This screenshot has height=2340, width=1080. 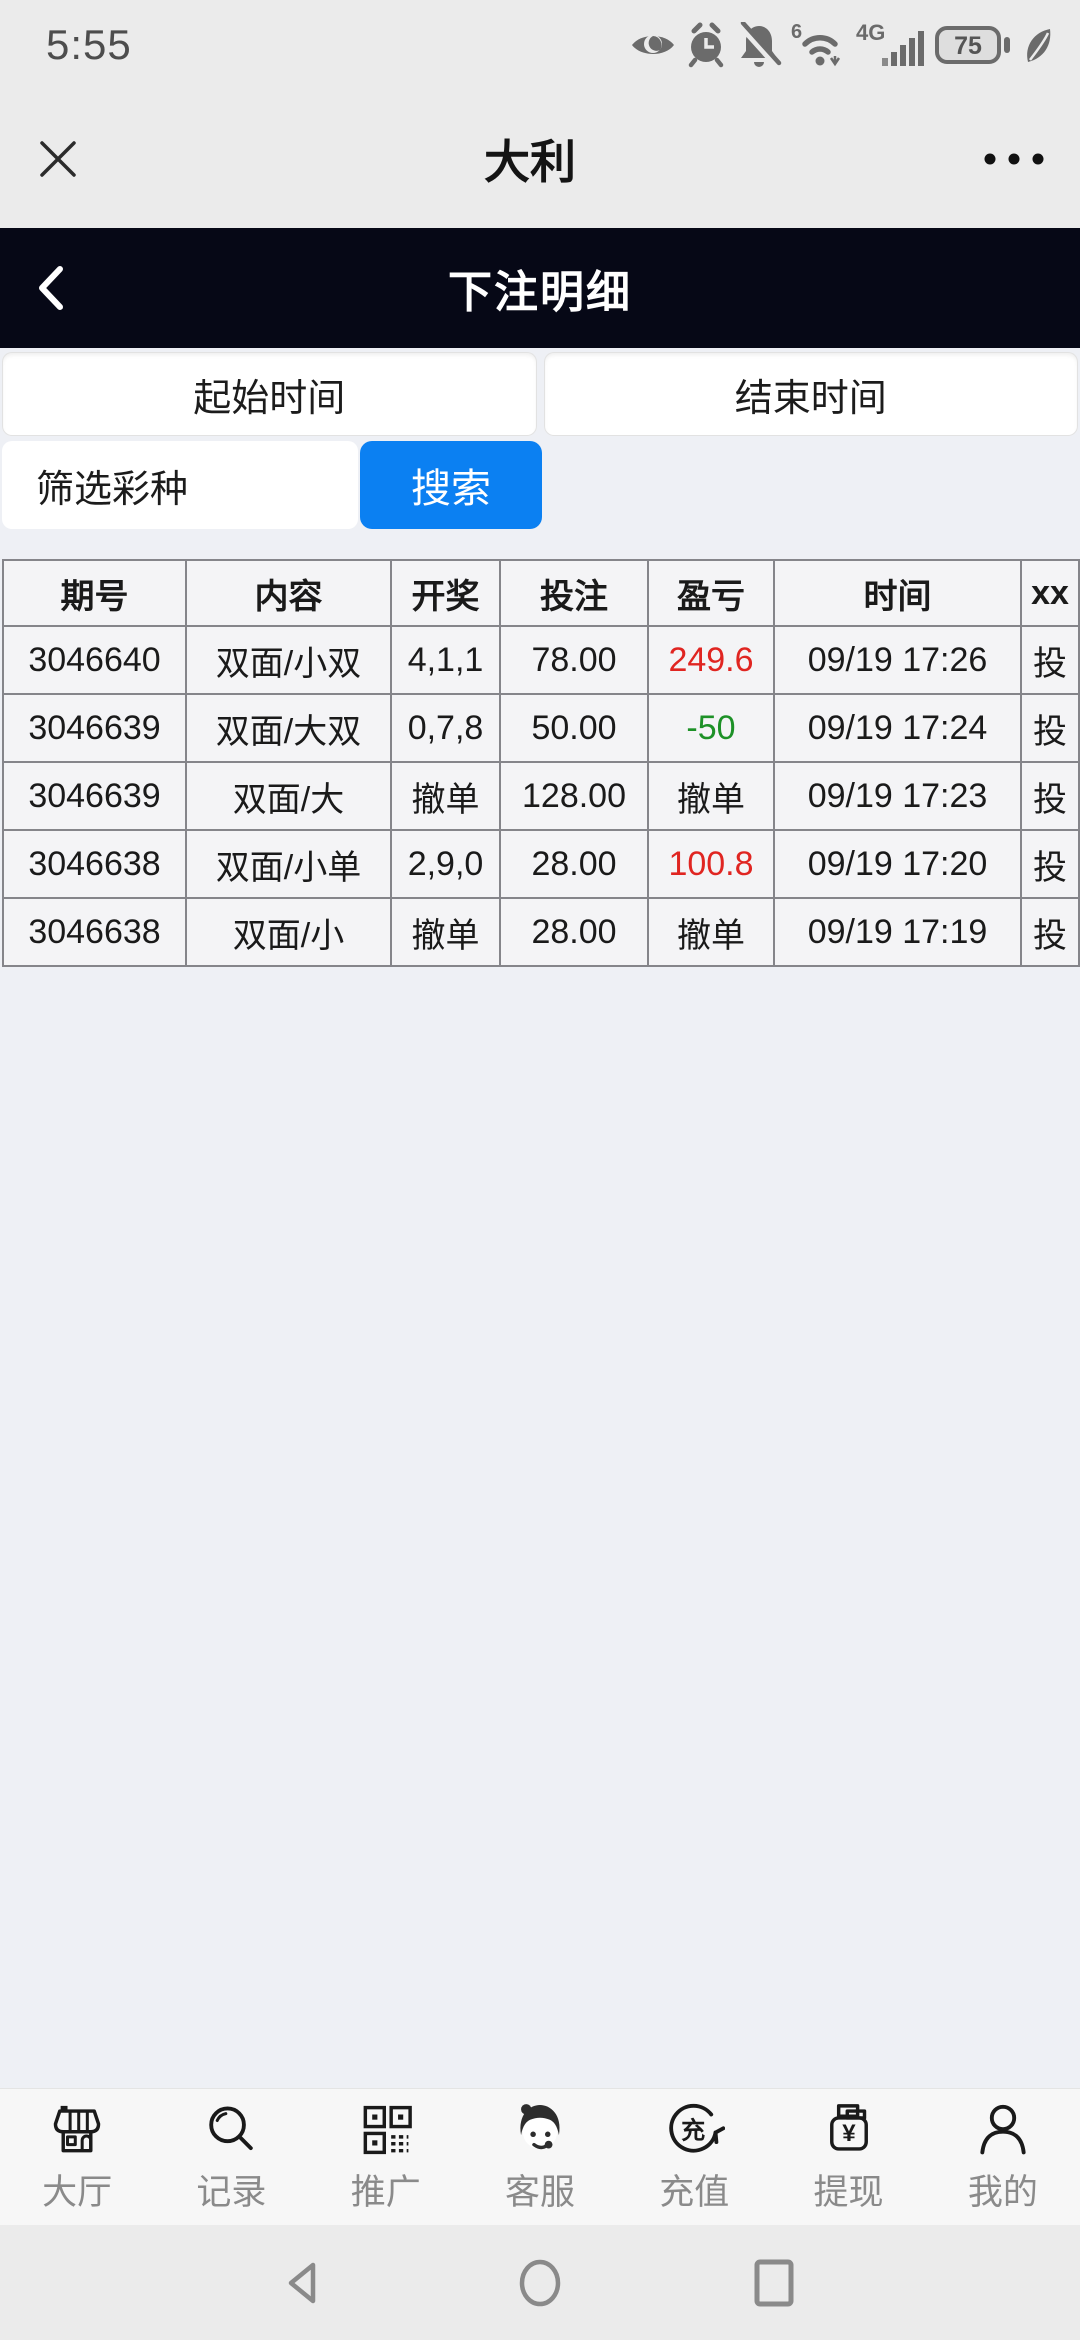 I want to click on svg-text: 充, so click(x=693, y=2131).